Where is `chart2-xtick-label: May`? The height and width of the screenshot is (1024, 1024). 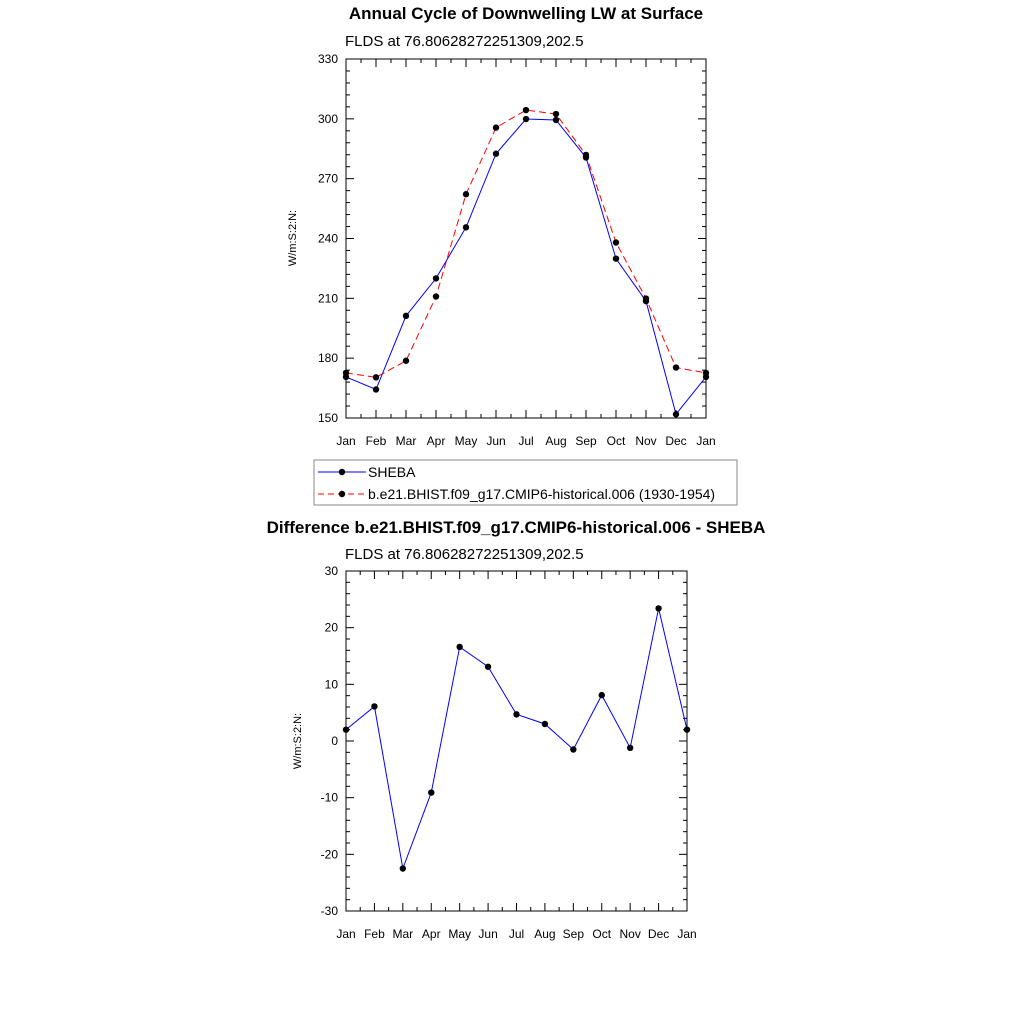 chart2-xtick-label: May is located at coordinates (459, 934).